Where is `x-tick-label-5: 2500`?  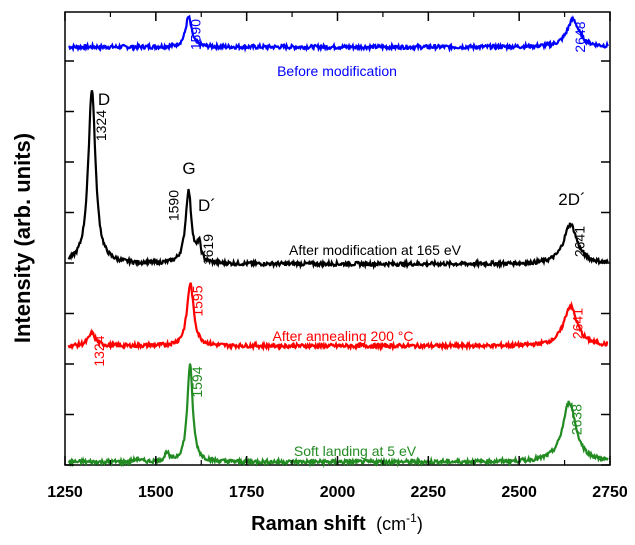
x-tick-label-5: 2500 is located at coordinates (519, 492).